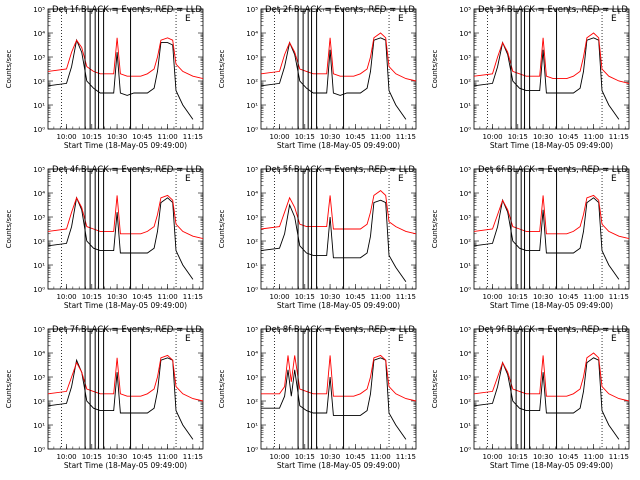  Describe the element at coordinates (127, 330) in the screenshot. I see `panel-title: Det 7f BLACK = Events, RED = LLD` at that location.